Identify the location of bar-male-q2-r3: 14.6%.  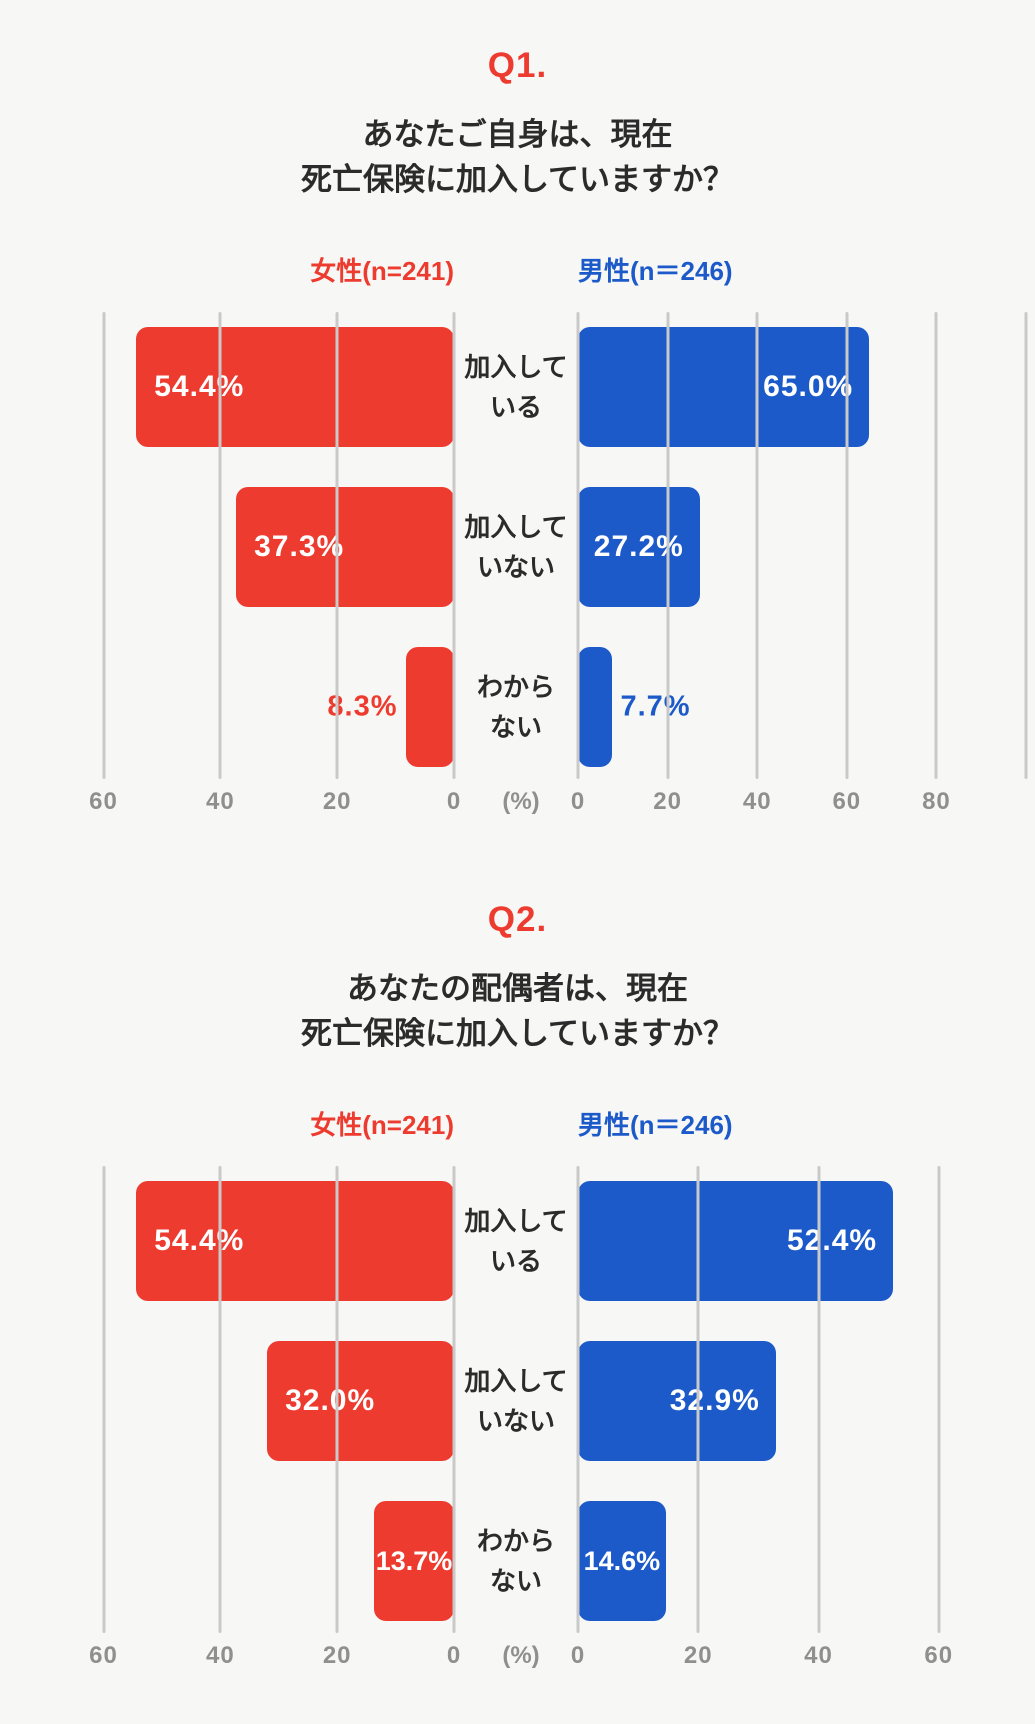
(622, 1561).